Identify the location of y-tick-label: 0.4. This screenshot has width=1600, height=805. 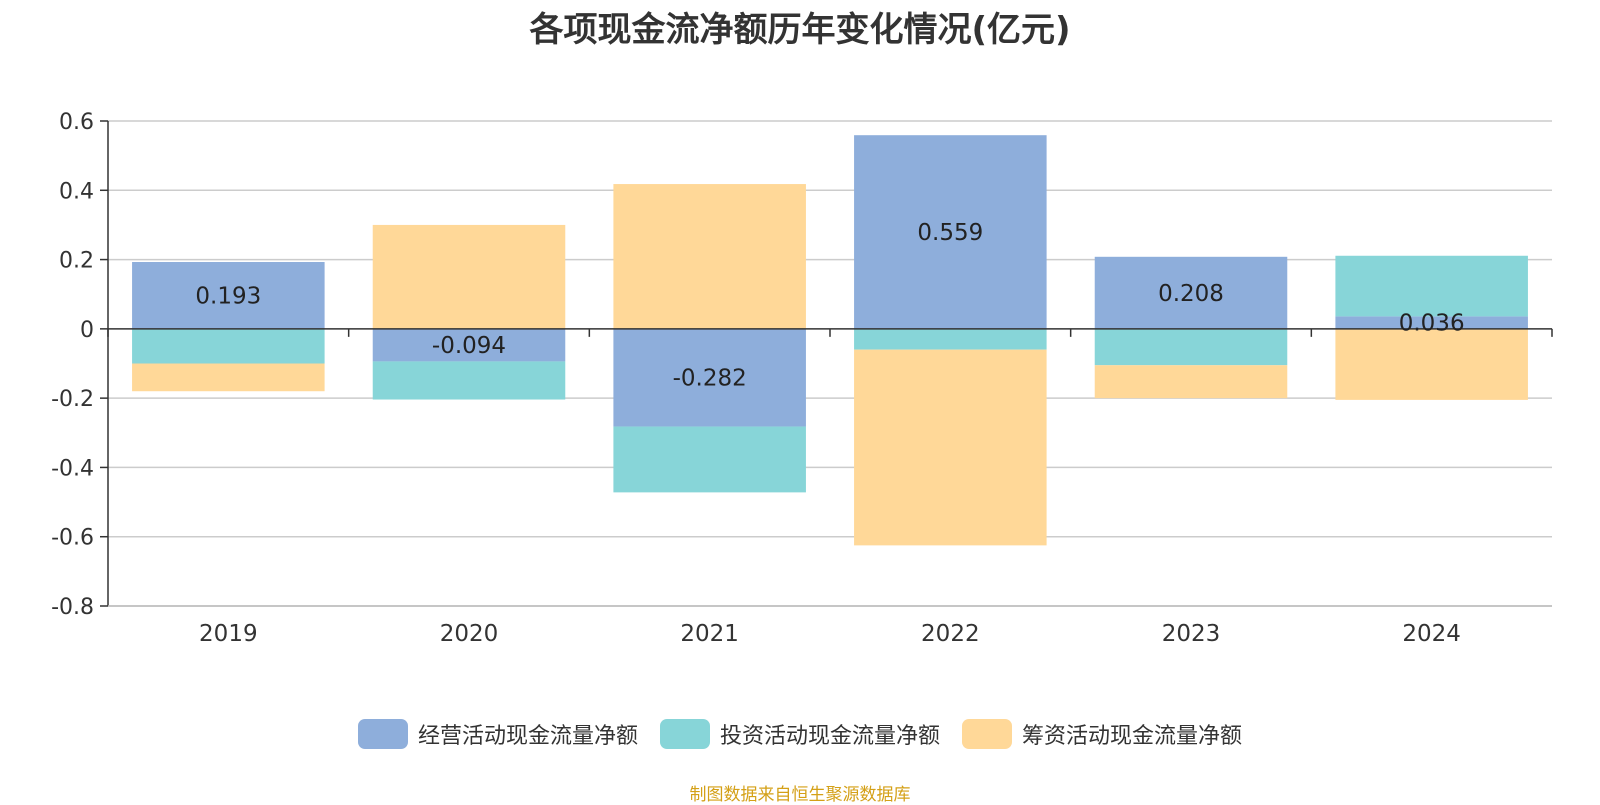
(76, 191).